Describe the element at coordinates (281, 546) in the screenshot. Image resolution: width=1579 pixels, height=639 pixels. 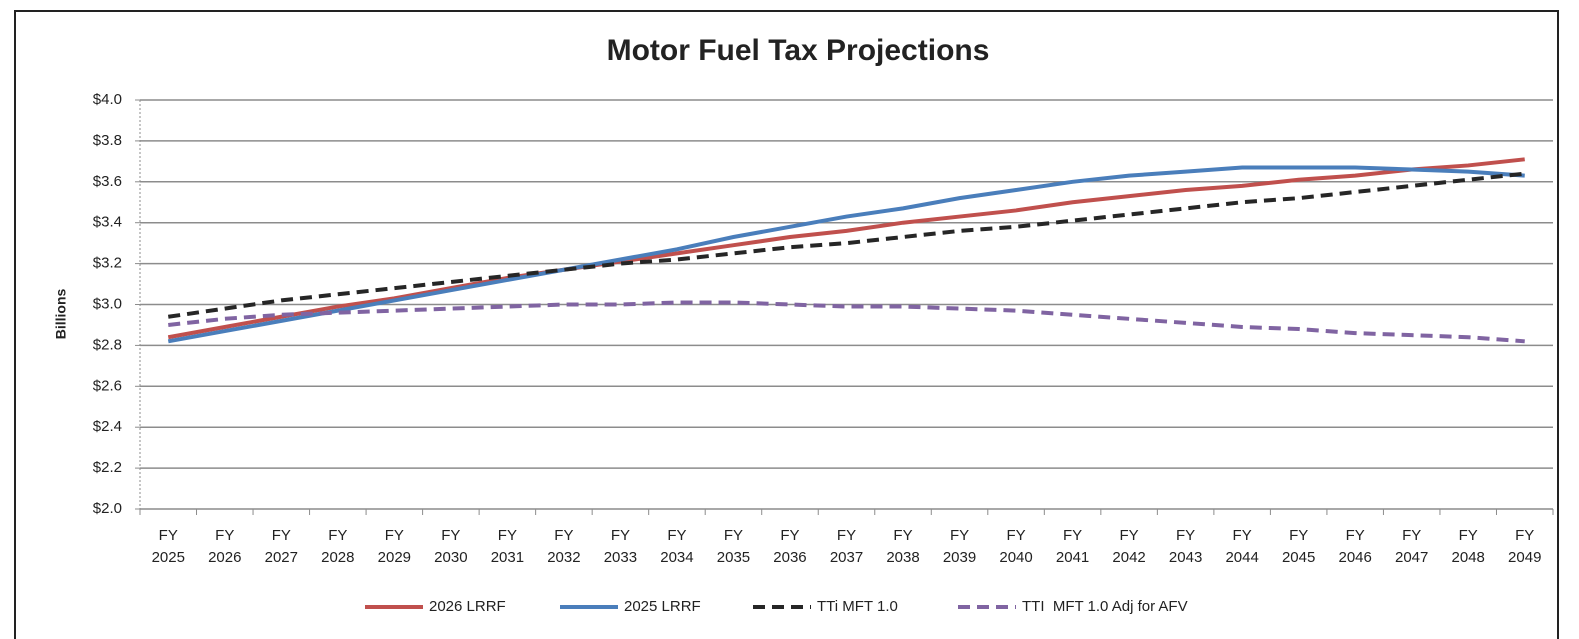
I see `x-tick-label: FY 2027` at that location.